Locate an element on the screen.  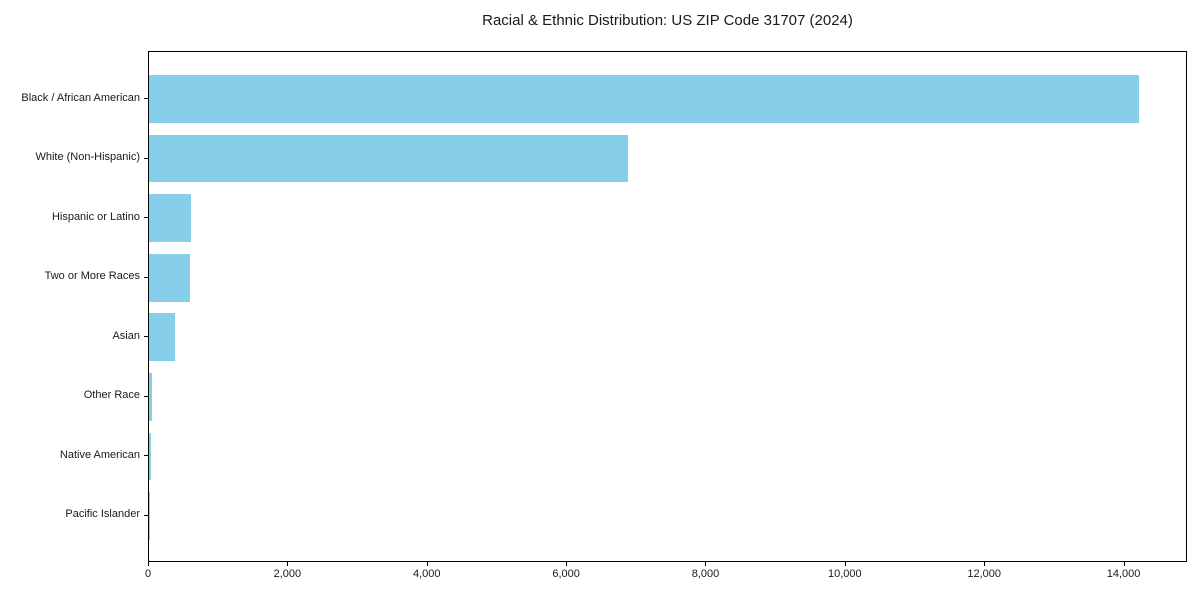
y-tick-label: Two or More Races is located at coordinates (92, 276).